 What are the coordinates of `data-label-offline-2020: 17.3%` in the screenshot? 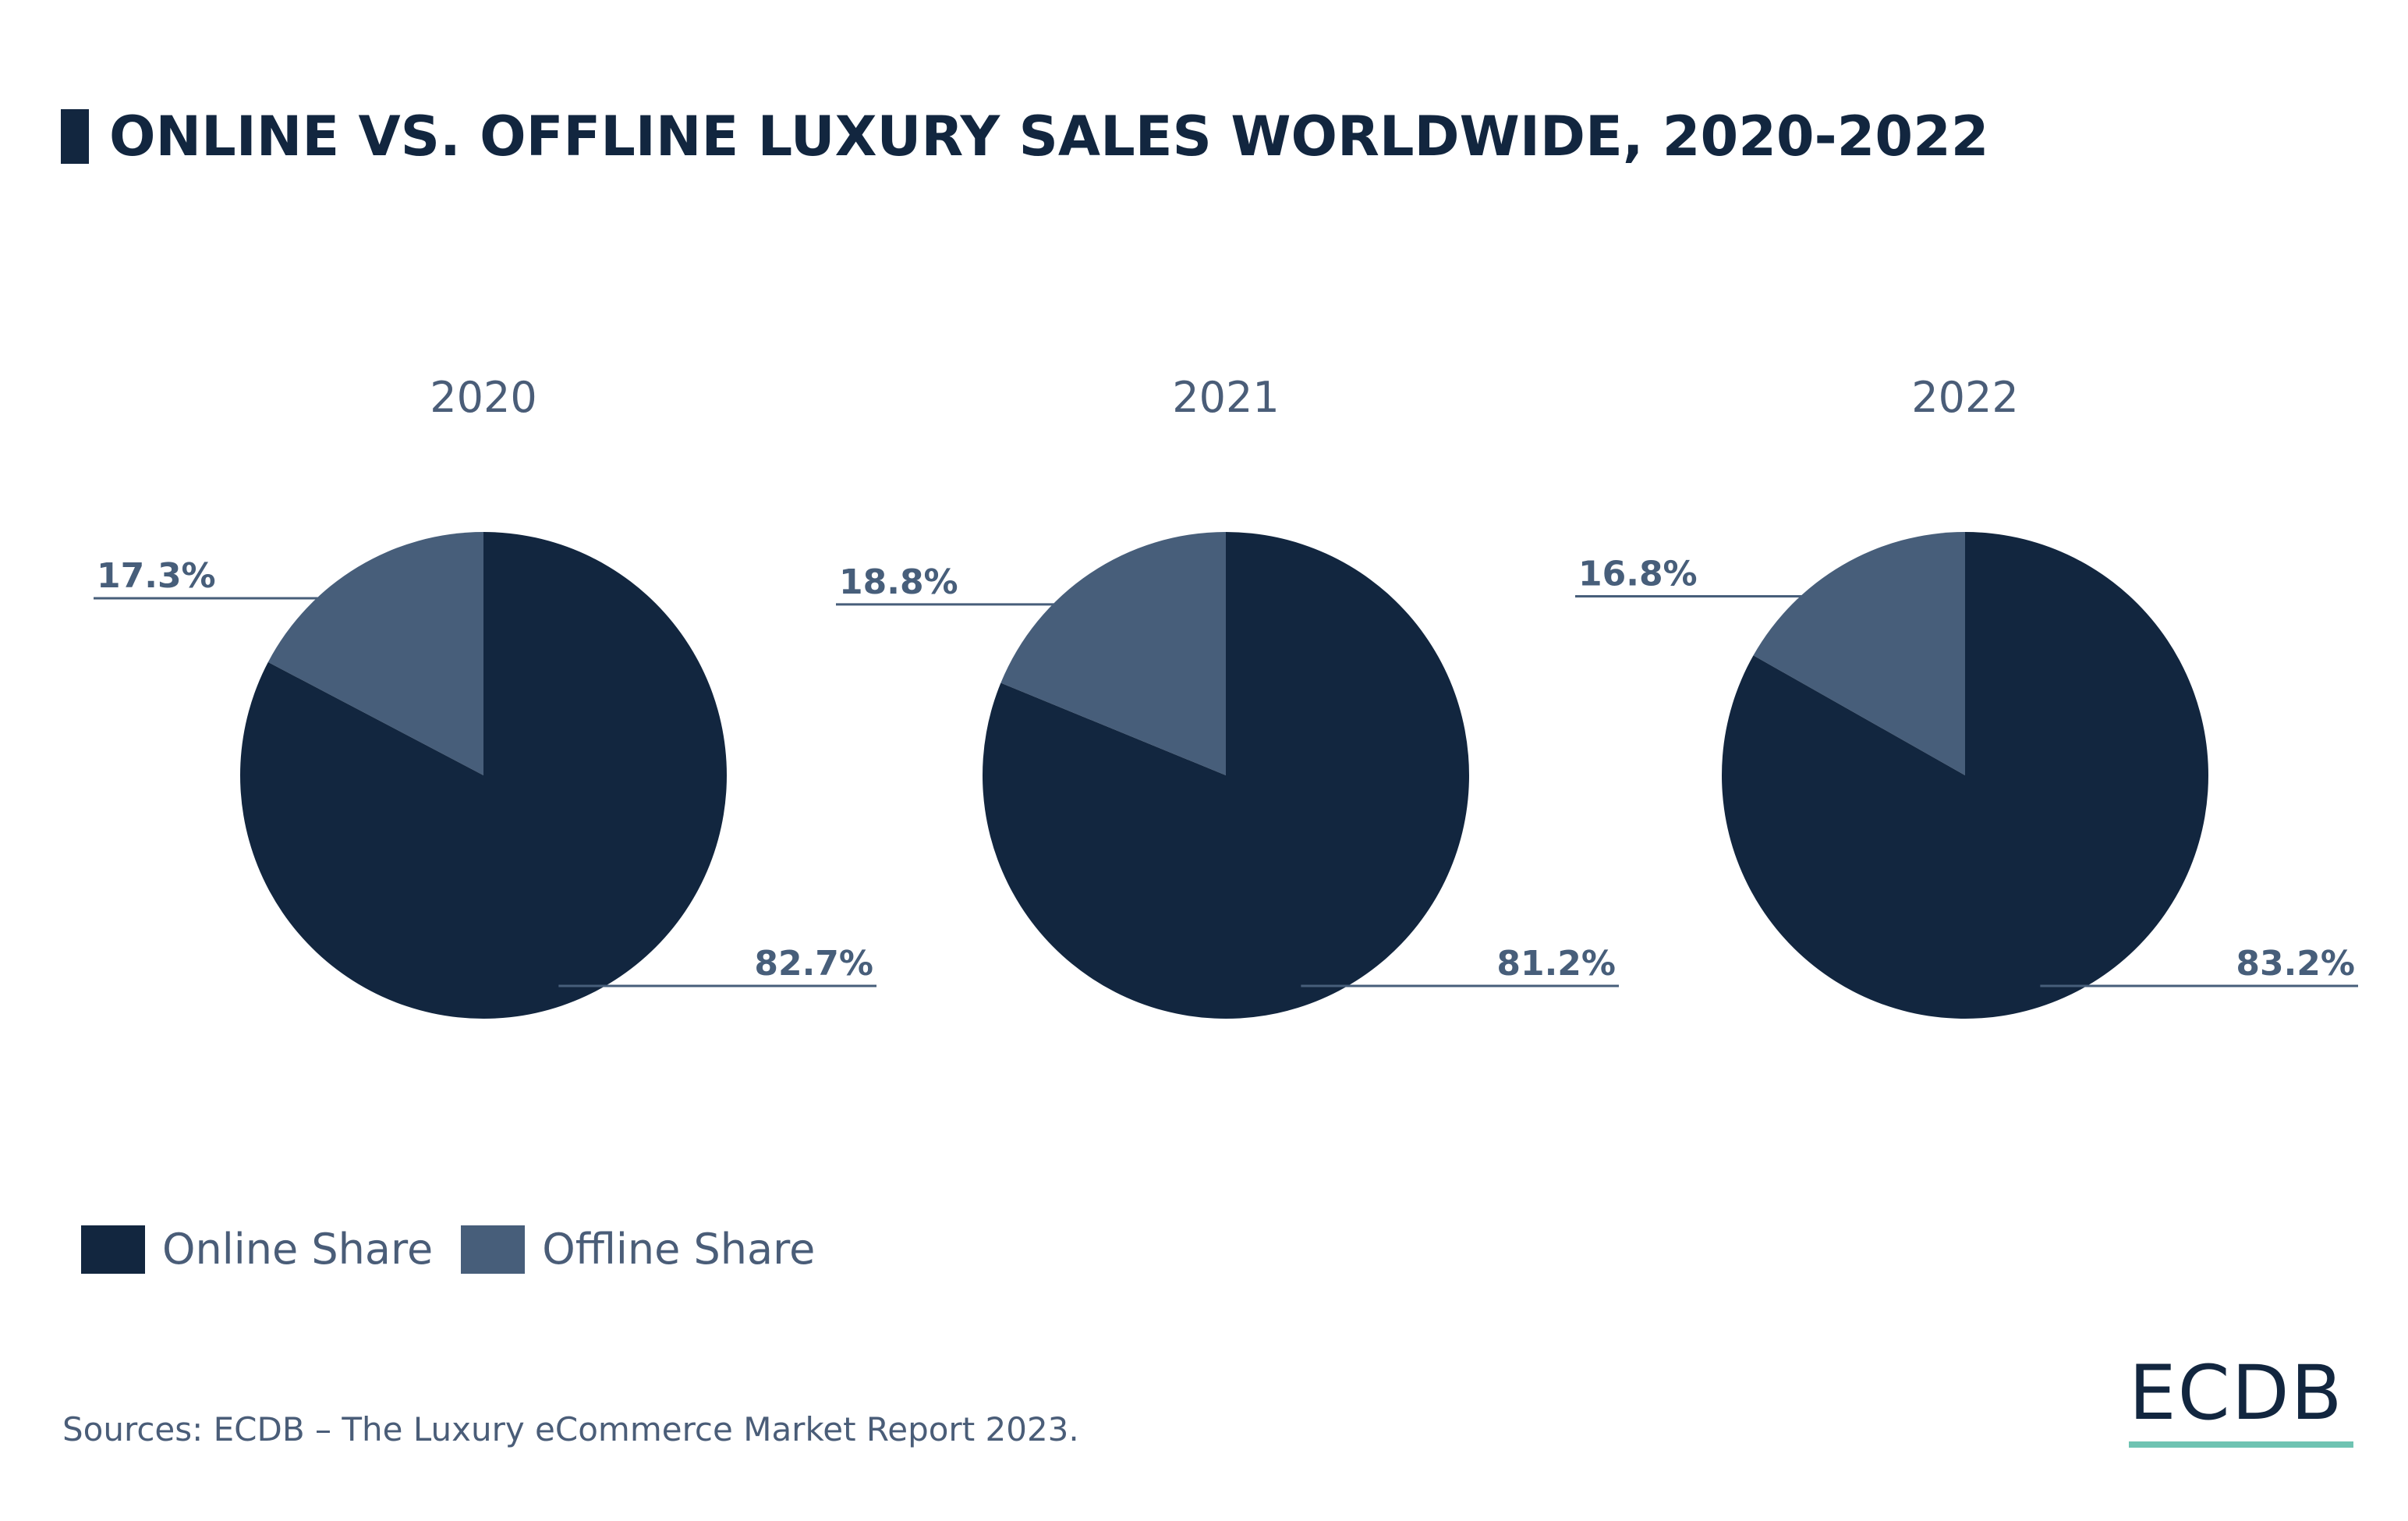 It's located at (156, 576).